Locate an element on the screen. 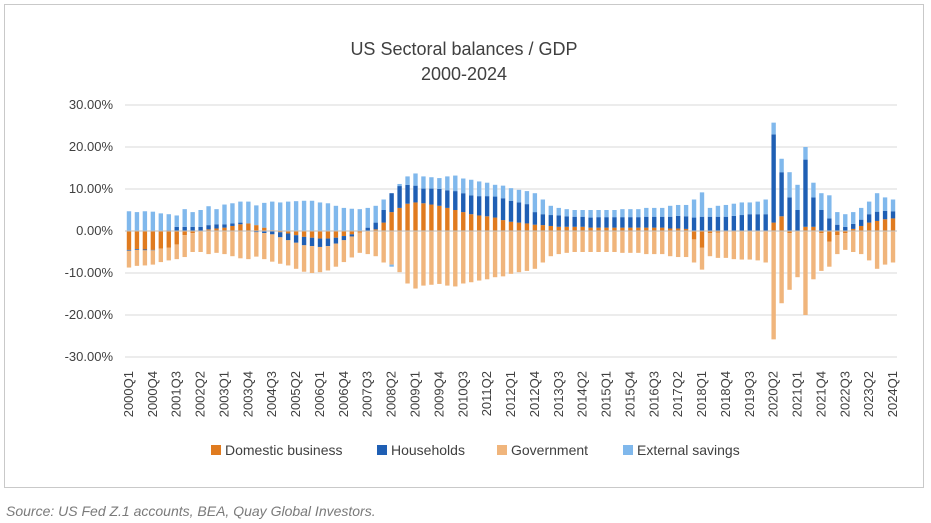 Image resolution: width=931 pixels, height=523 pixels. y-tick-label: -20.00% is located at coordinates (89, 314).